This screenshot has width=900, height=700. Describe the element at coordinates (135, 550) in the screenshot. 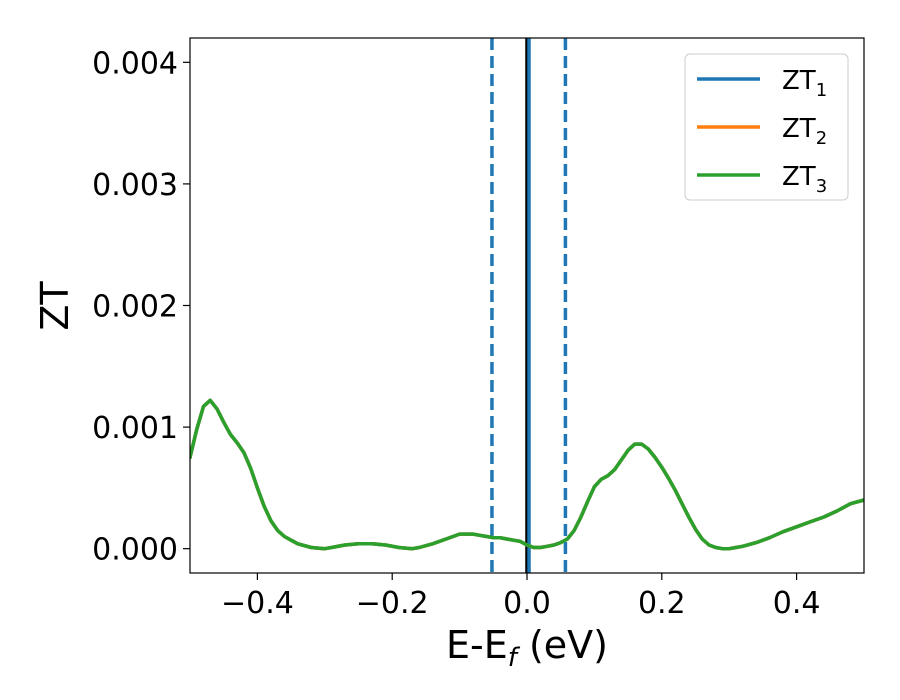

I see `y-tick-label: 0.000` at that location.